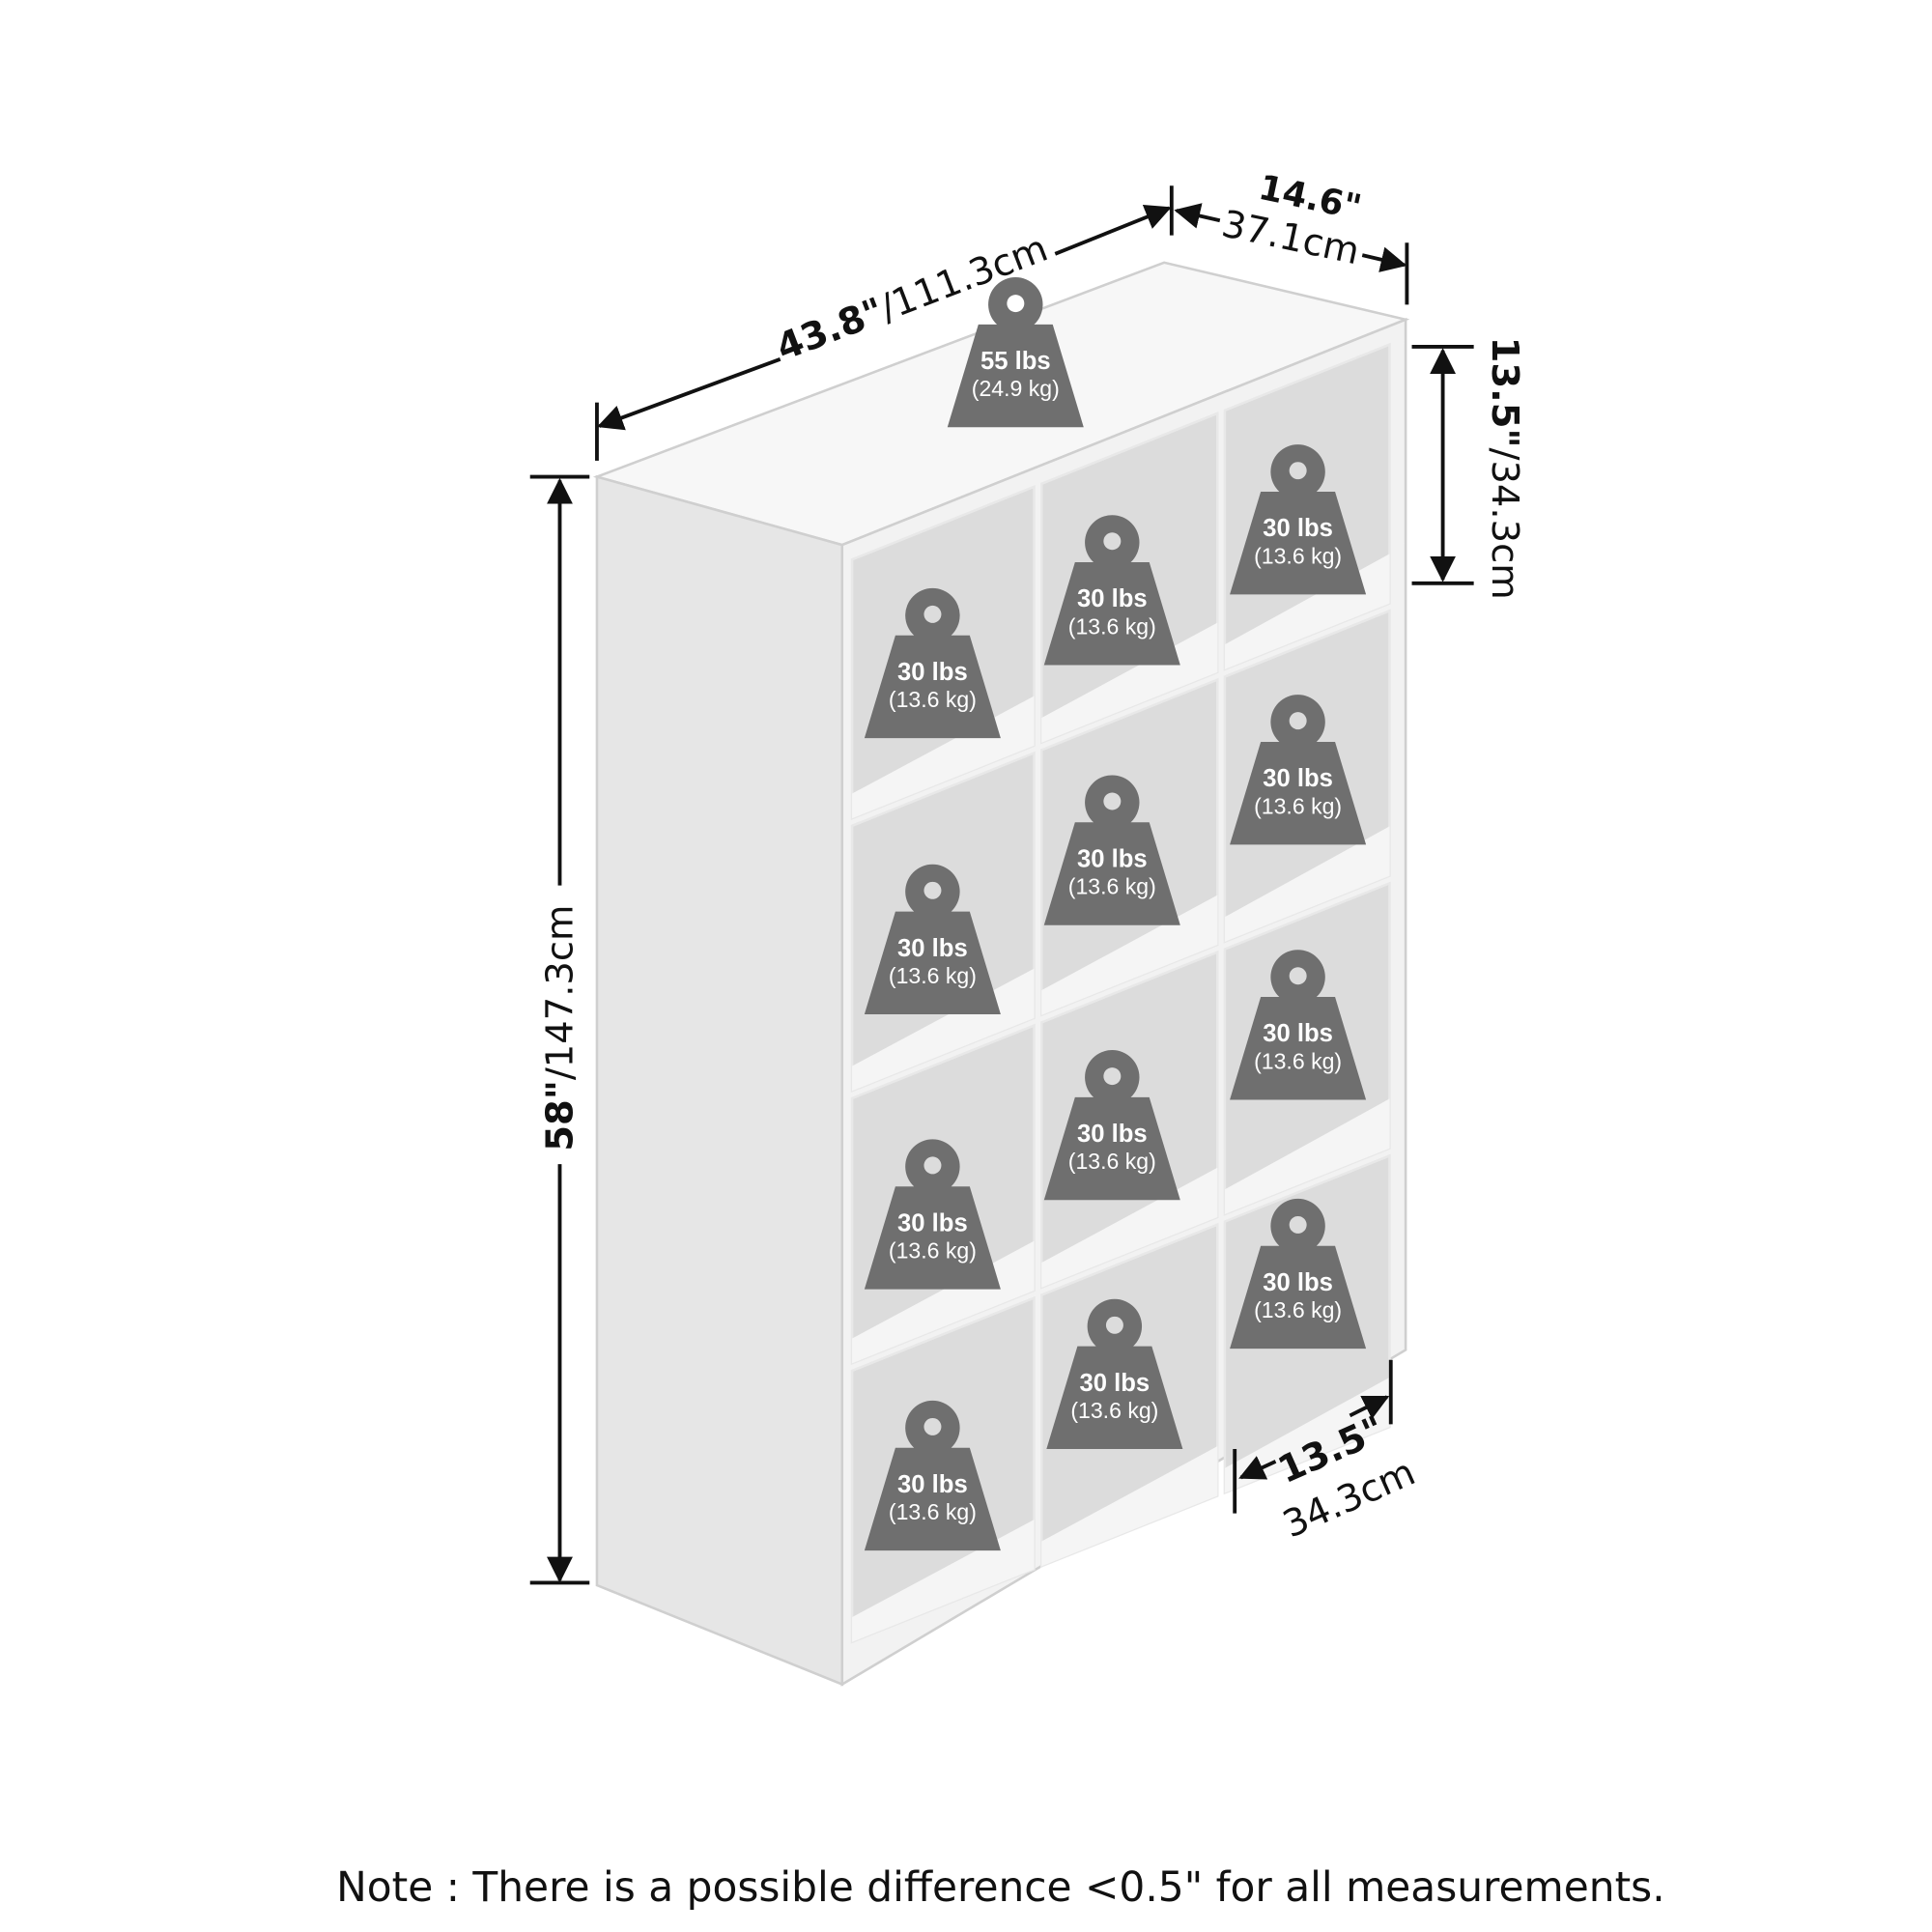  I want to click on side-panel, so click(719, 1080).